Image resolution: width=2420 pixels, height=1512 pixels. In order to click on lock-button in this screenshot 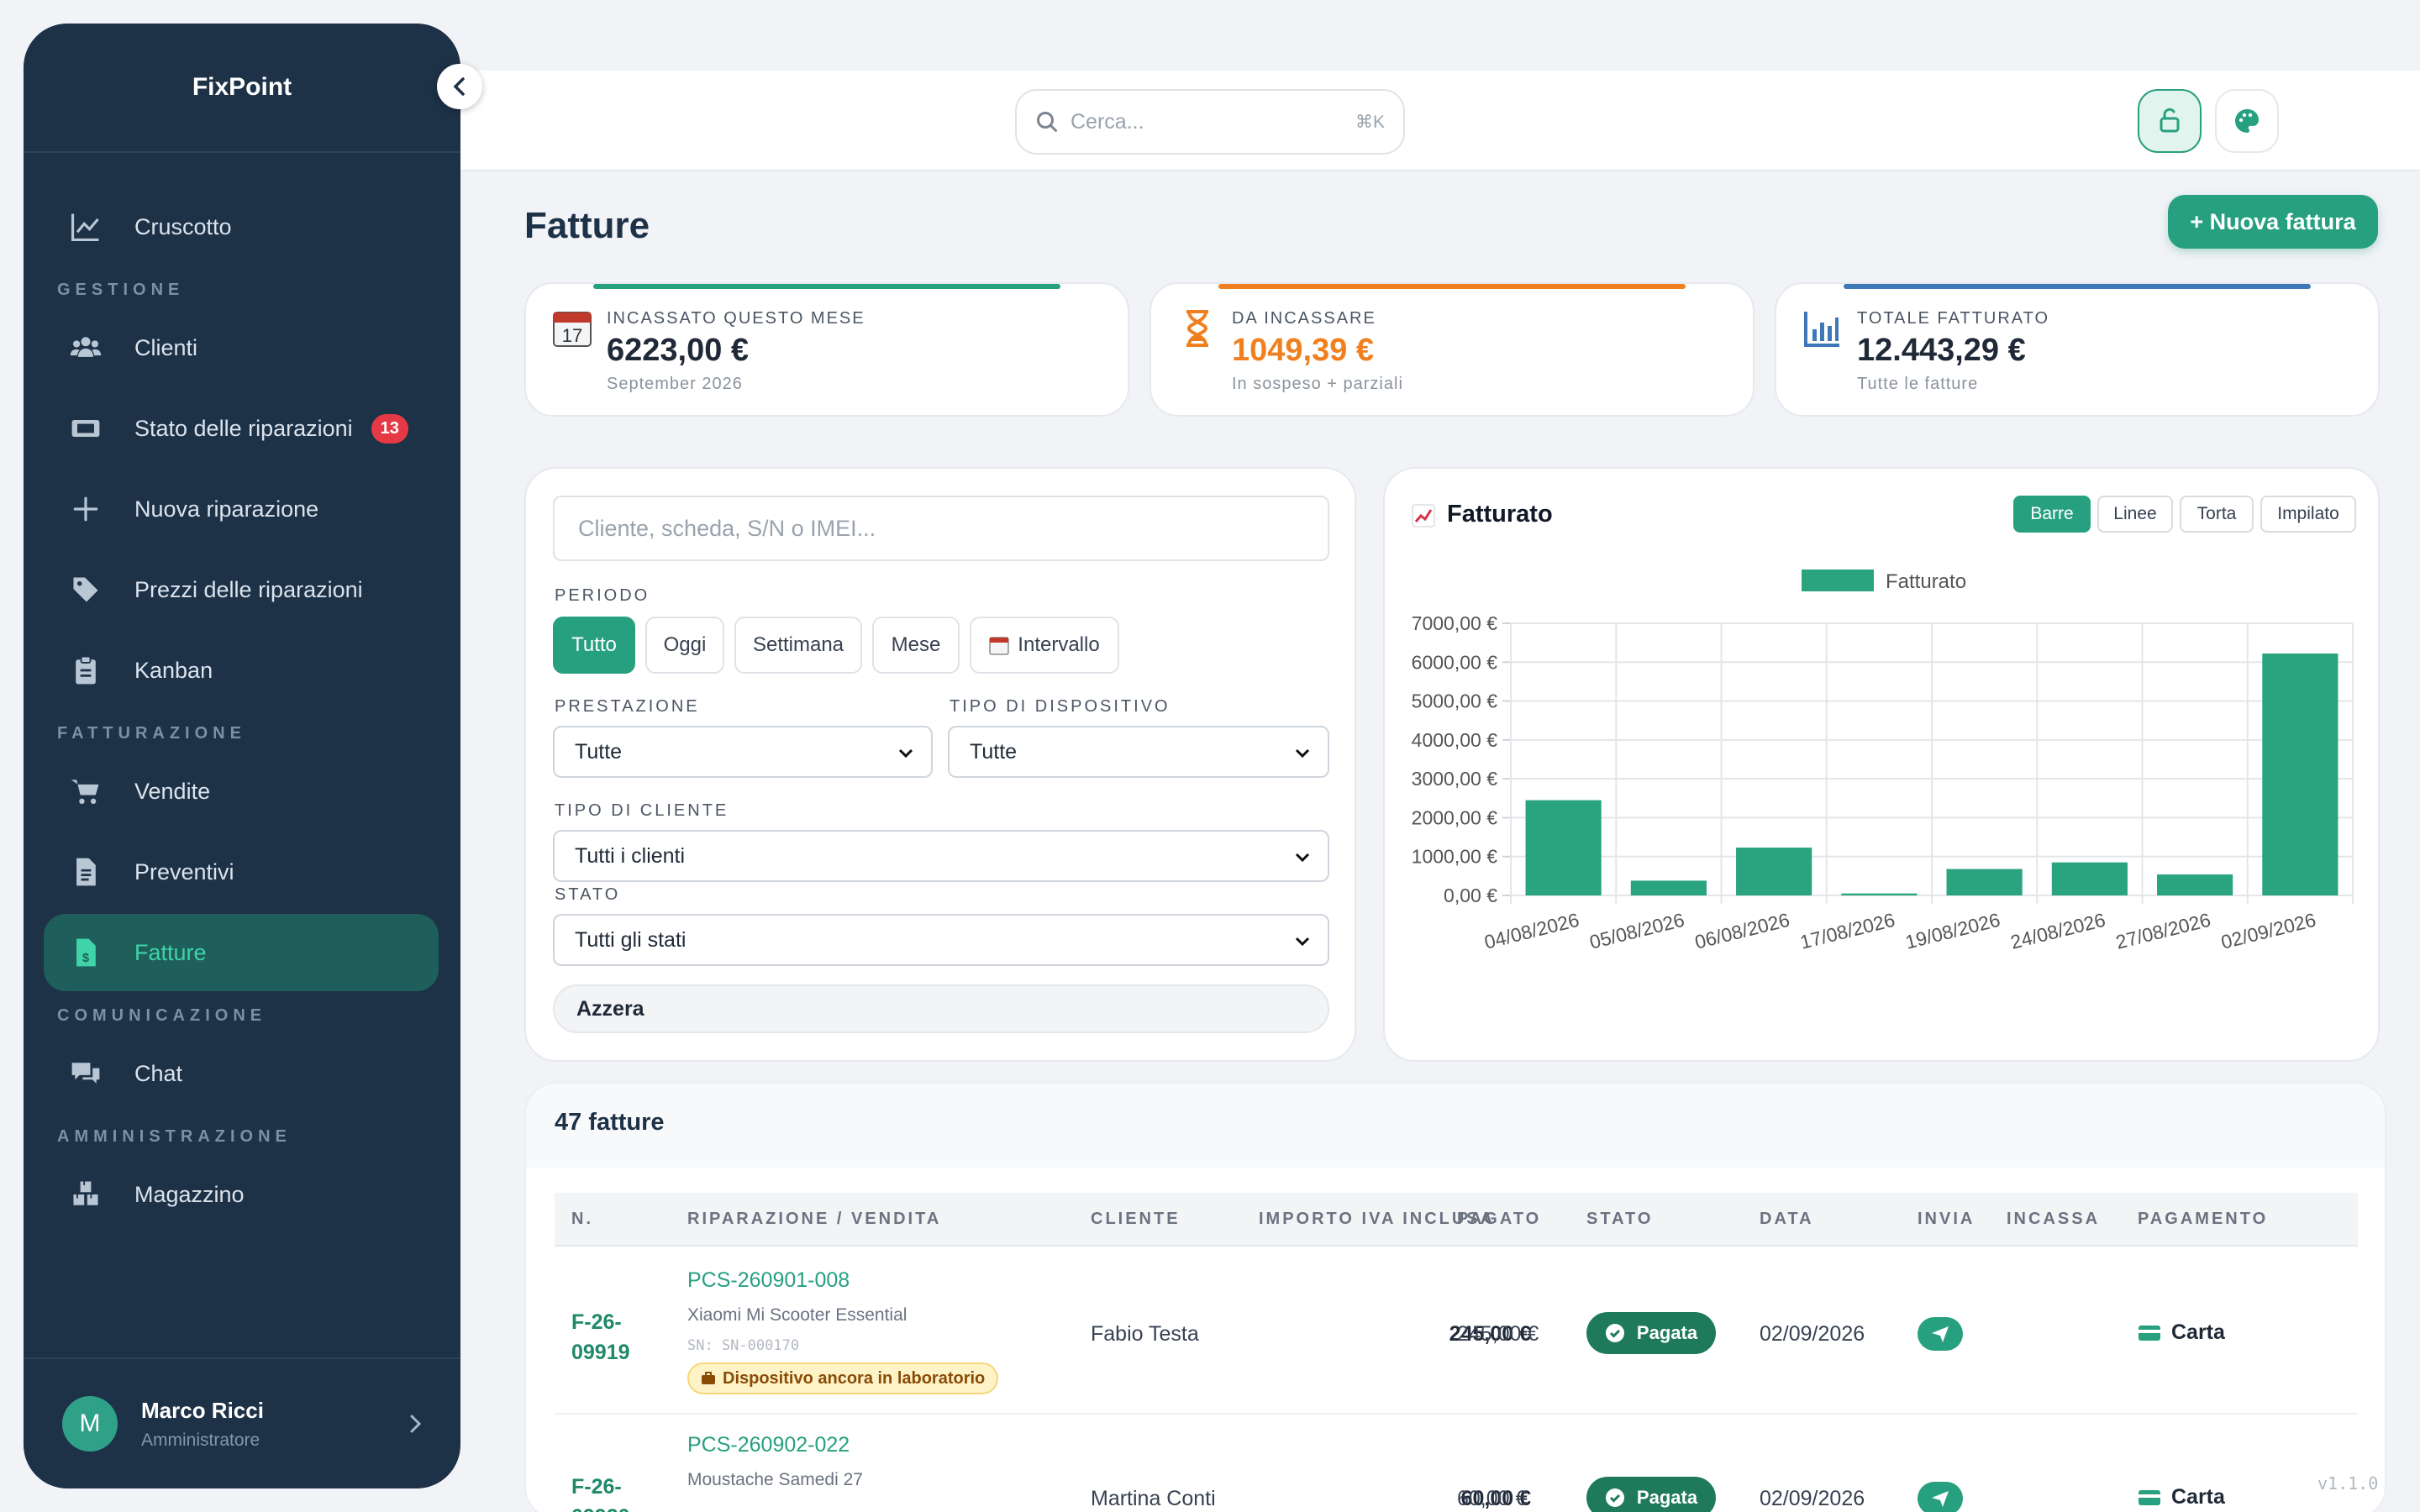, I will do `click(2170, 121)`.